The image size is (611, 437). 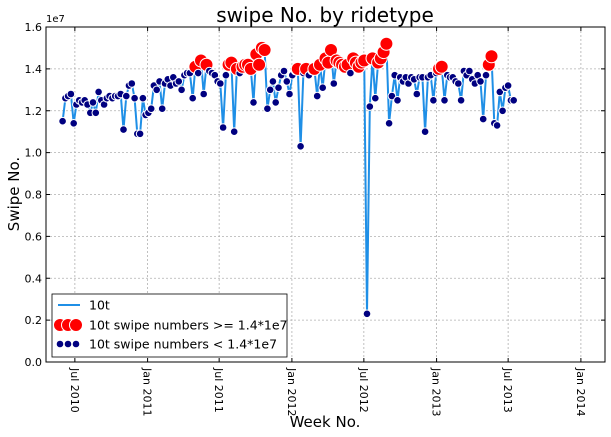 What do you see at coordinates (34, 320) in the screenshot?
I see `y-tick-label: 0.2` at bounding box center [34, 320].